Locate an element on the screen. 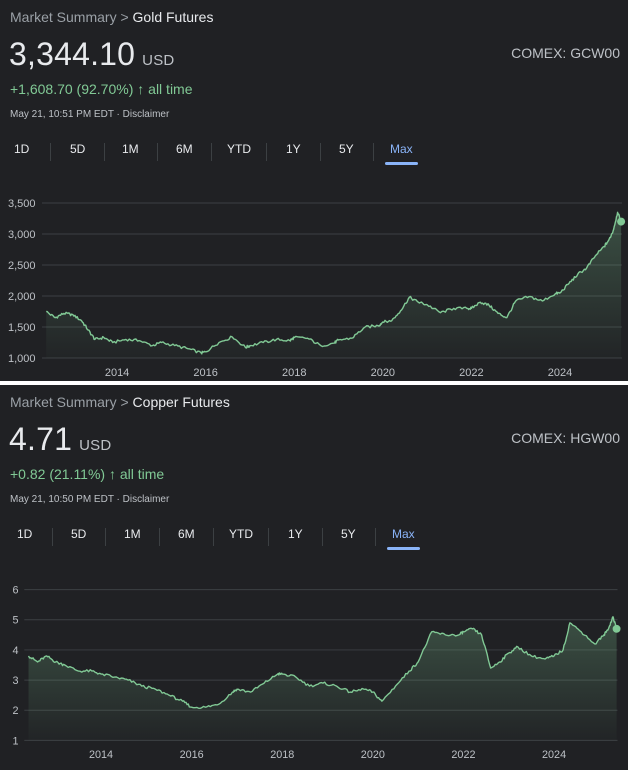 This screenshot has height=770, width=628. price-change: +1,608.70 (92.70%) ↑ all time is located at coordinates (101, 89).